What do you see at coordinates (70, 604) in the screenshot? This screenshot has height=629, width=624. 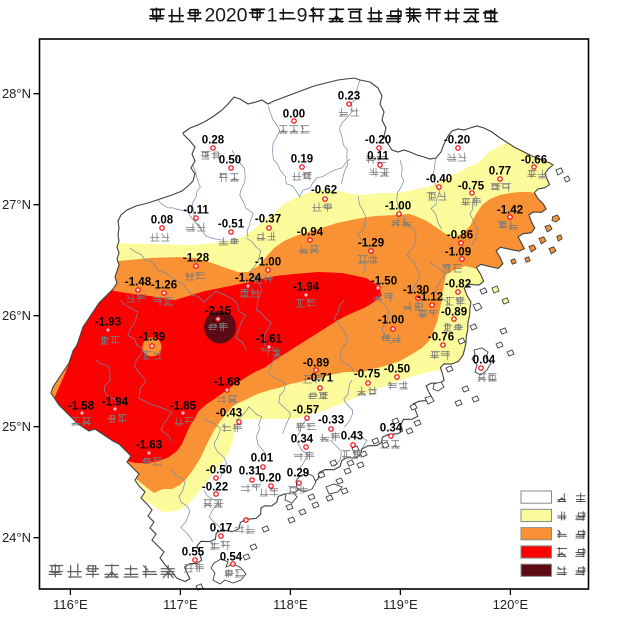 I see `svg-text: 116°E` at bounding box center [70, 604].